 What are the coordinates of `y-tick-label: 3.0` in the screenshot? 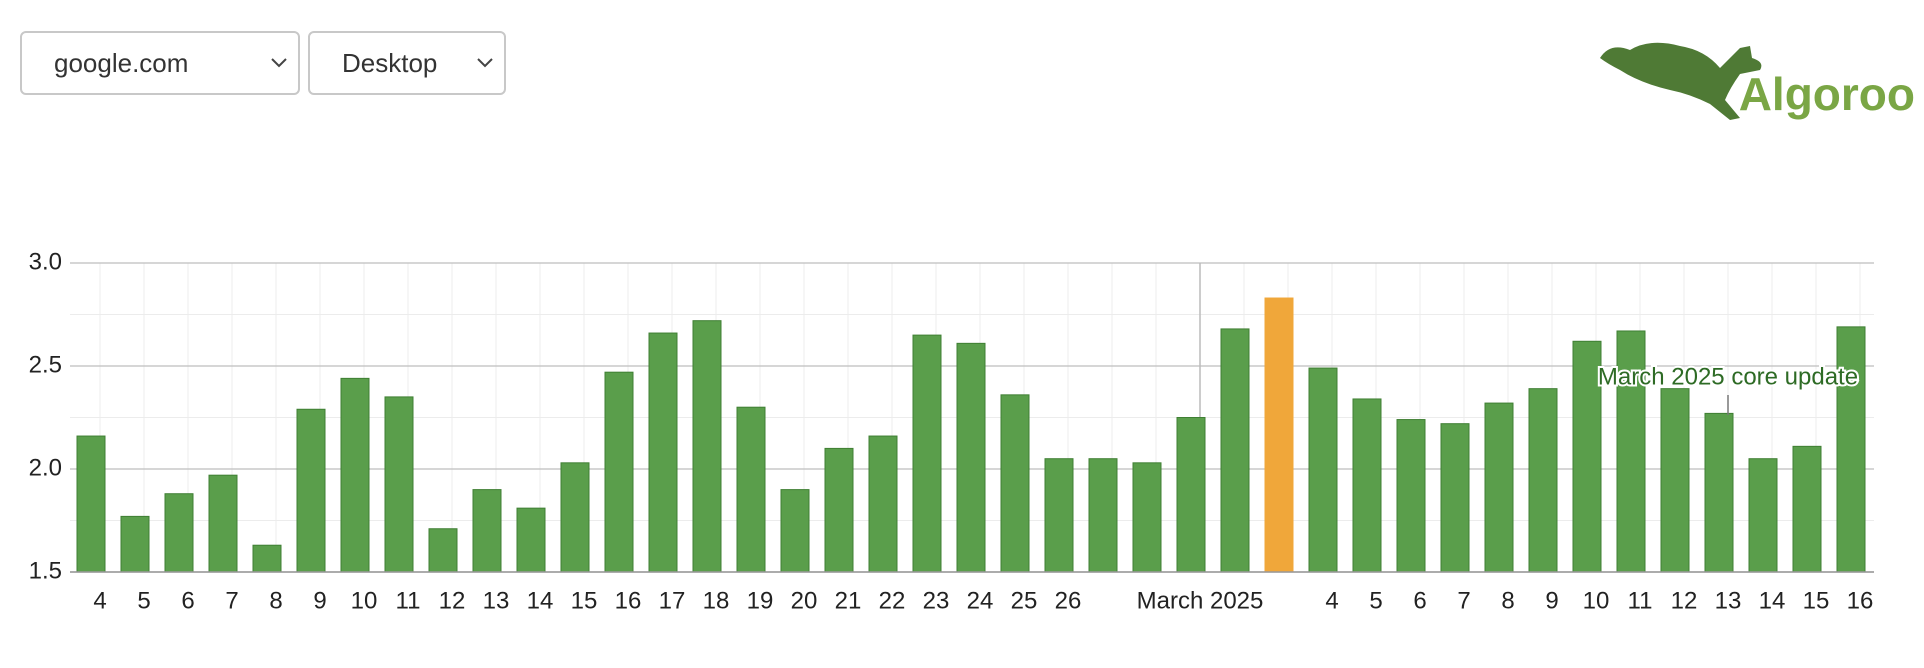 It's located at (45, 261).